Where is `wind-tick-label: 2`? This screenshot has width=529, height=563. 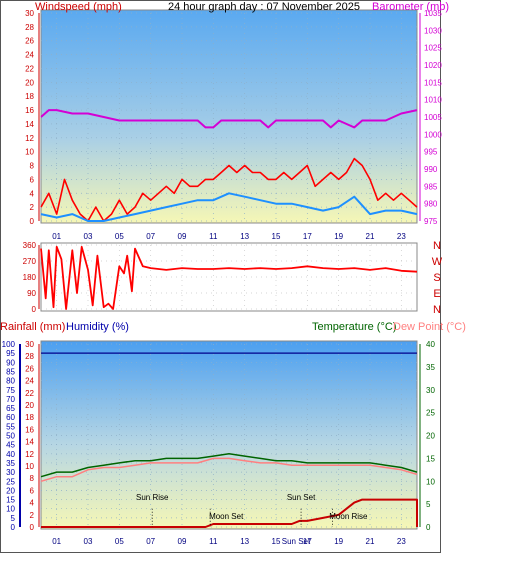
wind-tick-label: 2 is located at coordinates (32, 207).